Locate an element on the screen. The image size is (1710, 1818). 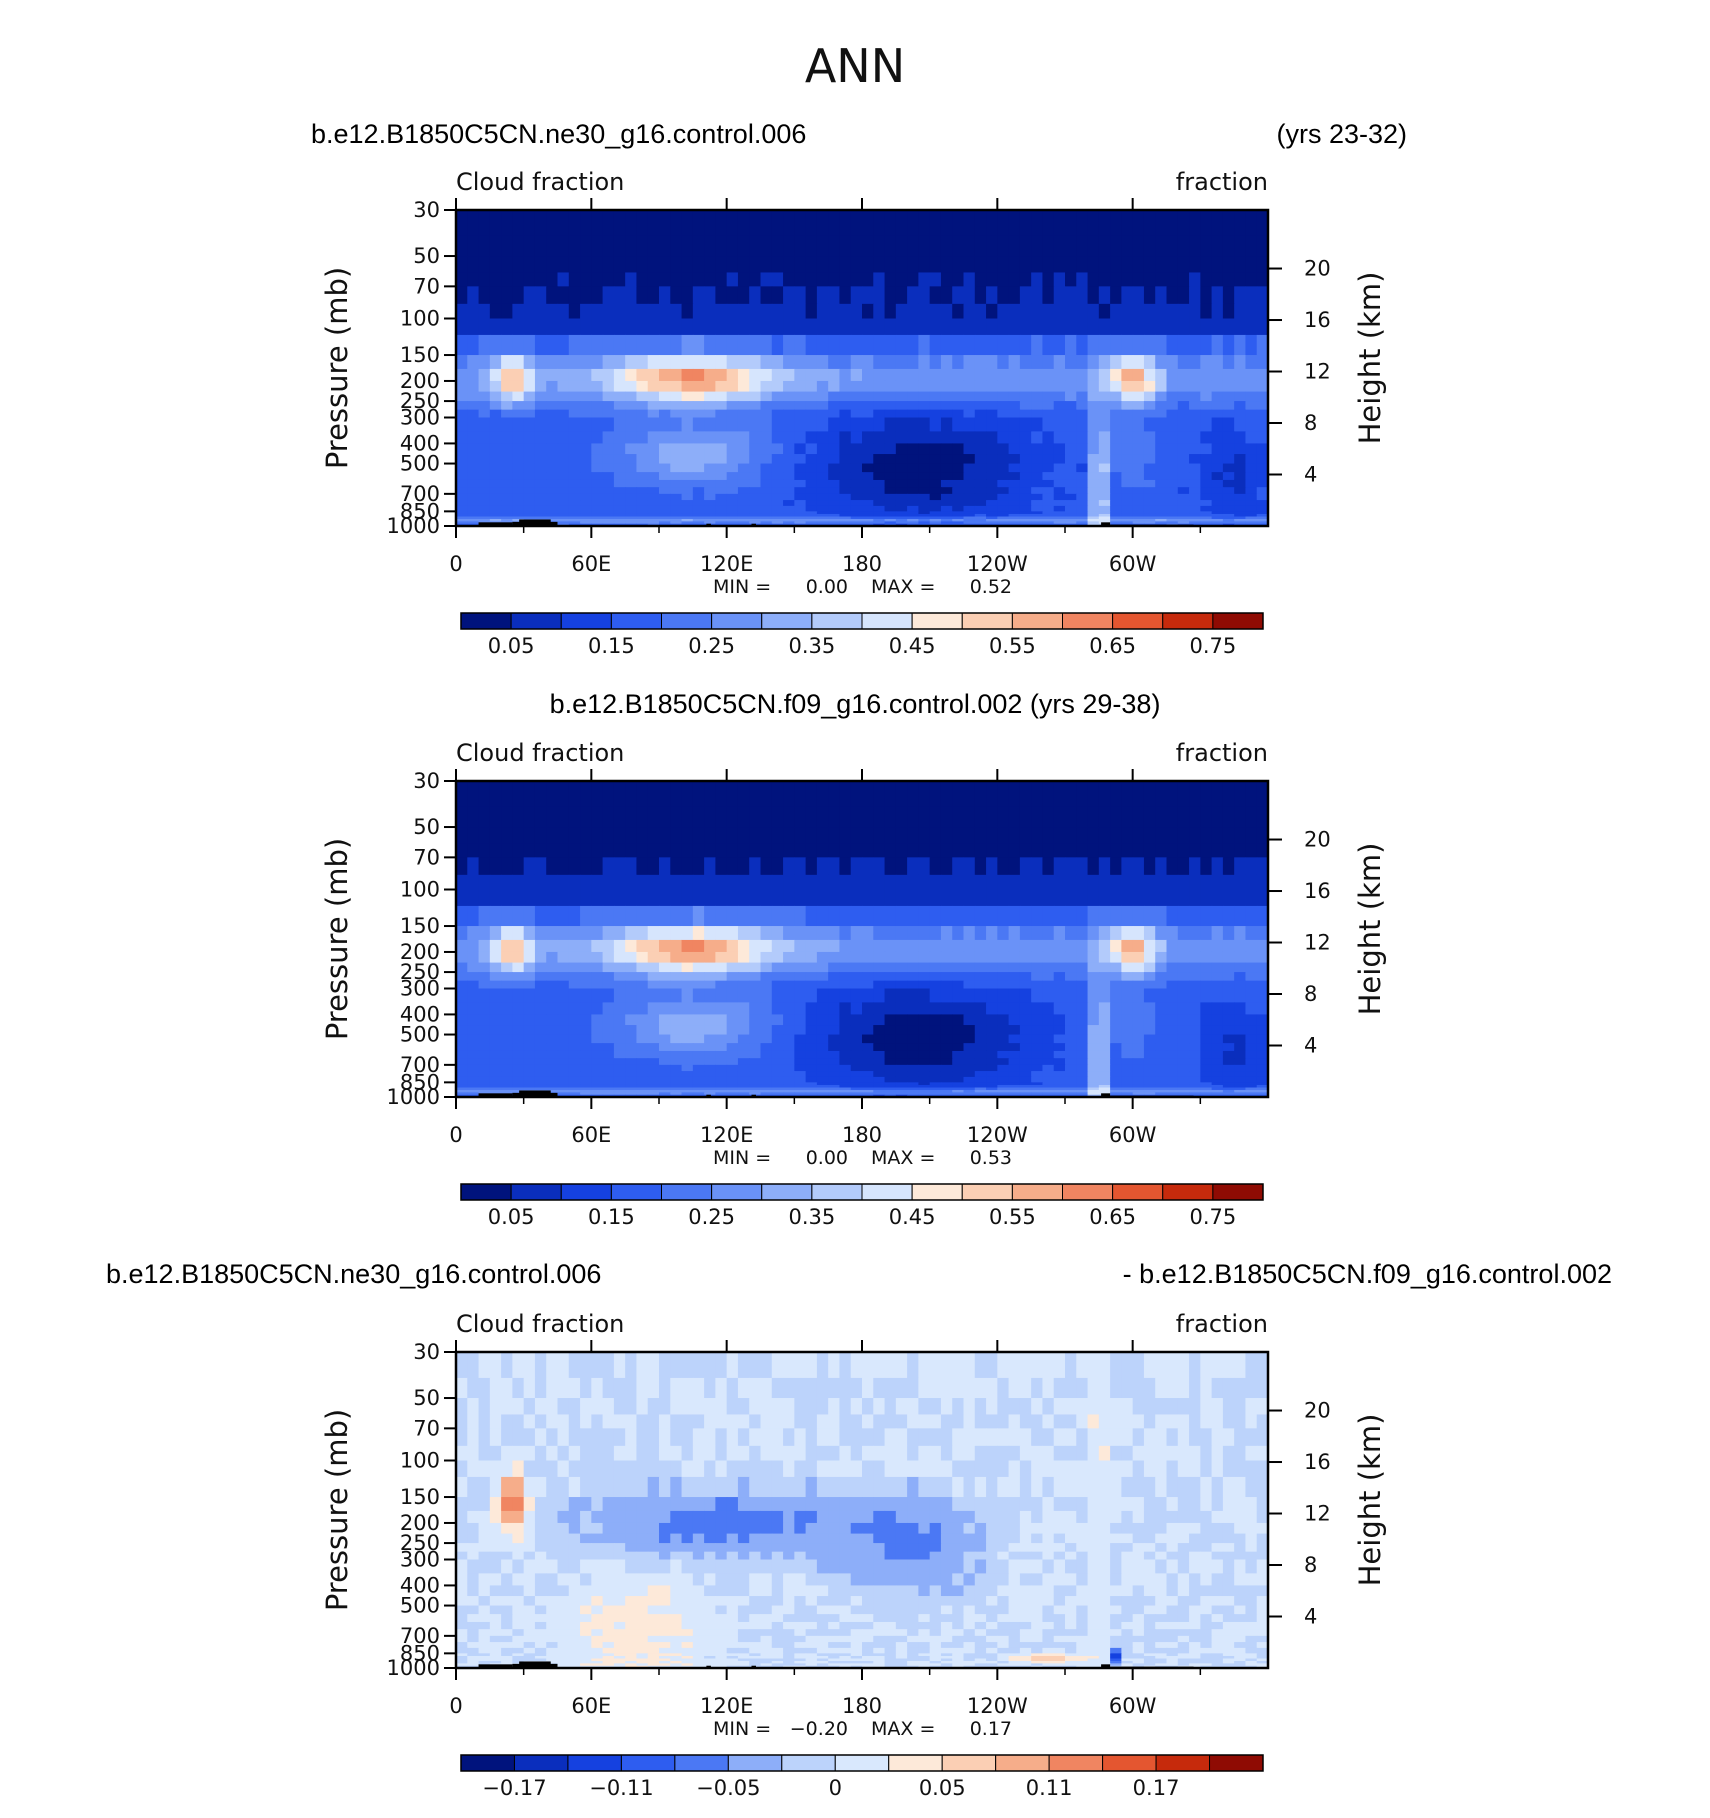
colorbar-swatch is located at coordinates (987, 1192).